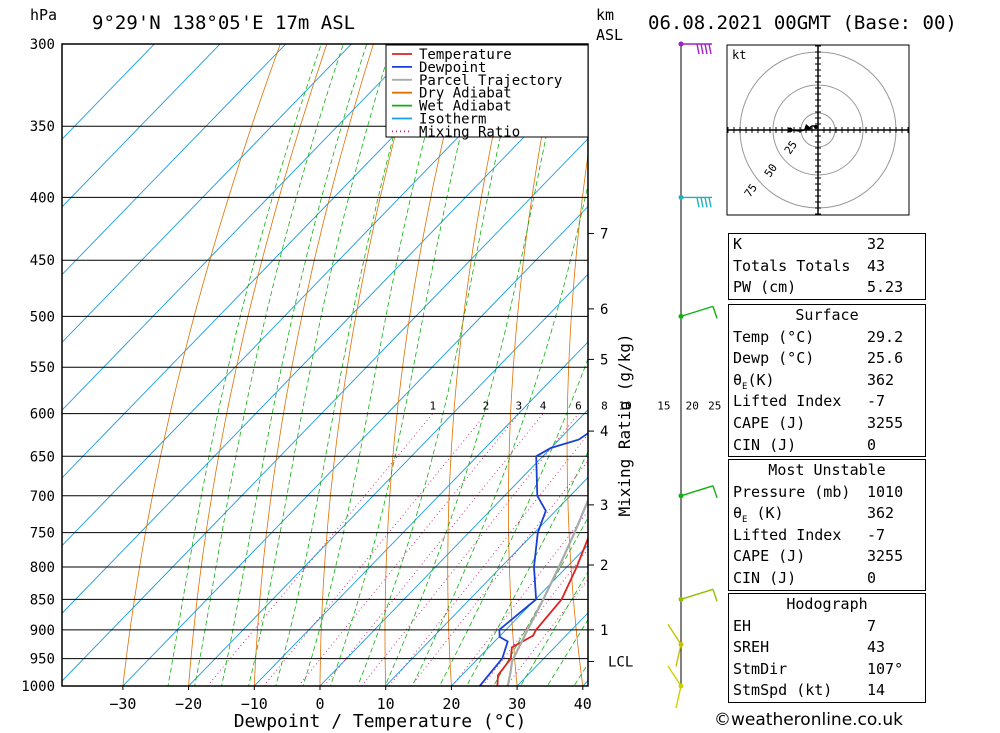 This screenshot has width=1000, height=733. I want to click on footer-credit: ©weatheronline.co.uk, so click(809, 720).